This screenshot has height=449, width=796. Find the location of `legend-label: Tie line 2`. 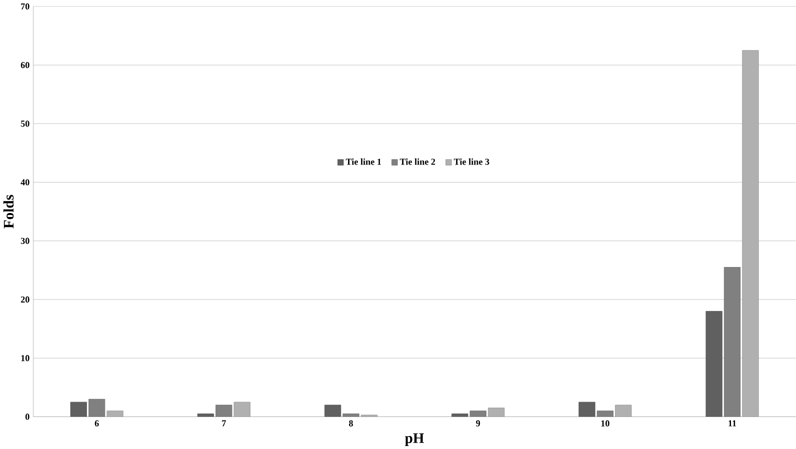

legend-label: Tie line 2 is located at coordinates (418, 161).